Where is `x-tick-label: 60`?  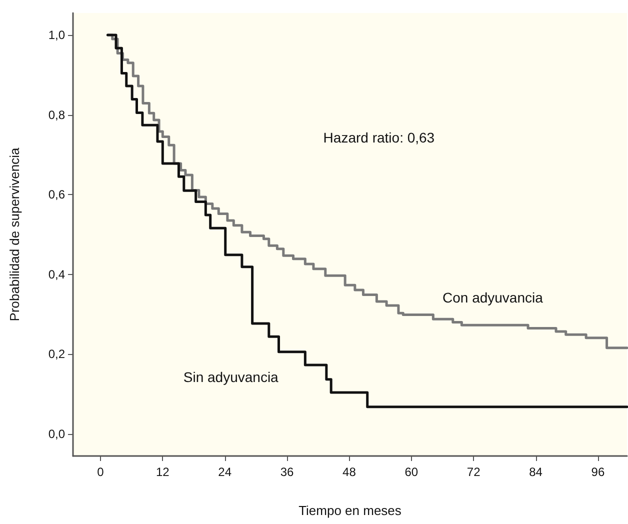 x-tick-label: 60 is located at coordinates (411, 472).